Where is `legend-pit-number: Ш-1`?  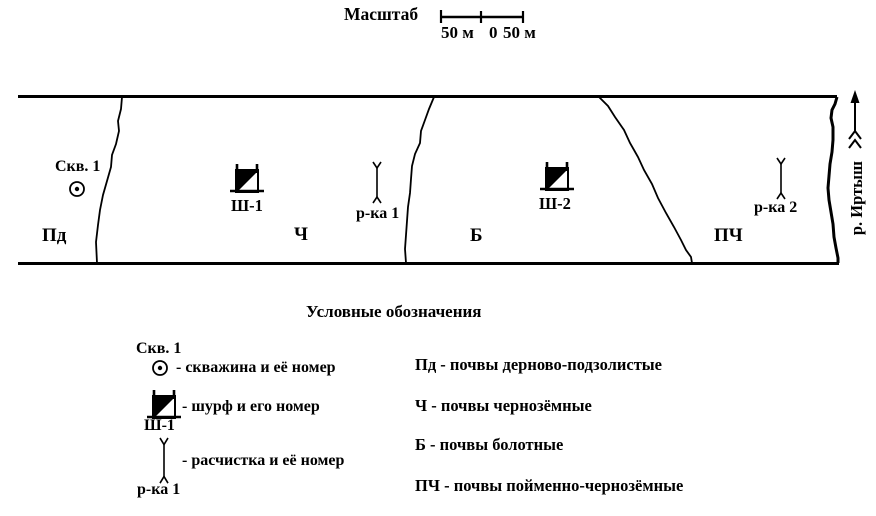
legend-pit-number: Ш-1 is located at coordinates (159, 425).